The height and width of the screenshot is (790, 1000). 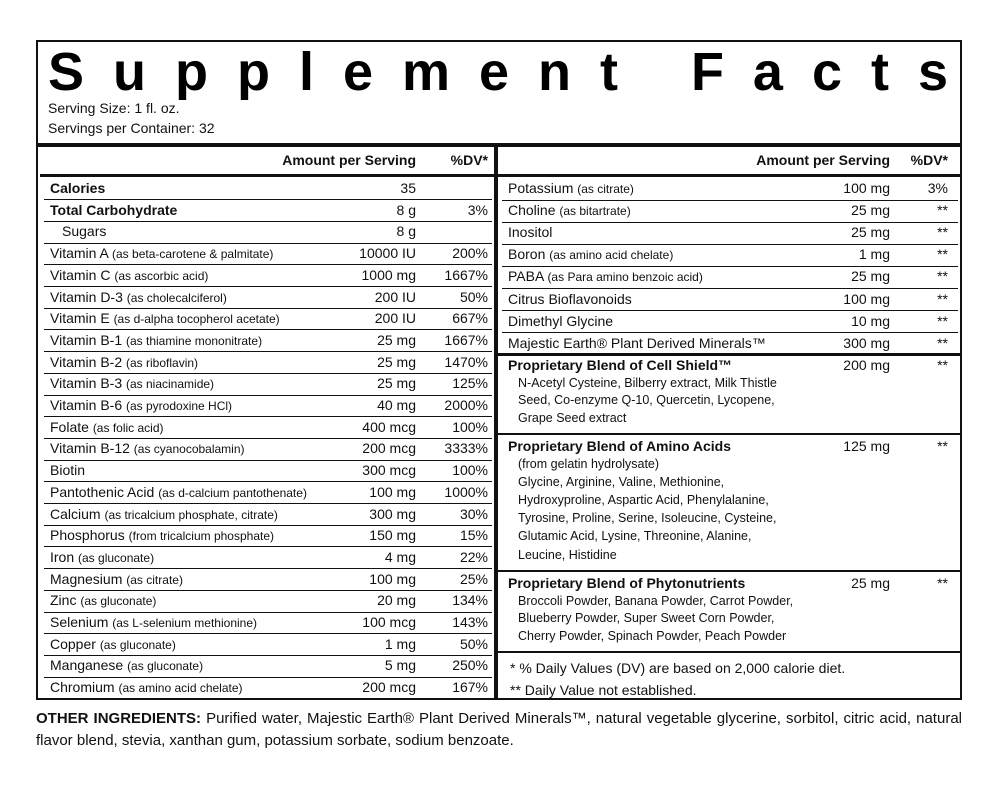 What do you see at coordinates (595, 211) in the screenshot?
I see `nutrient-note: (as bitartrate)` at bounding box center [595, 211].